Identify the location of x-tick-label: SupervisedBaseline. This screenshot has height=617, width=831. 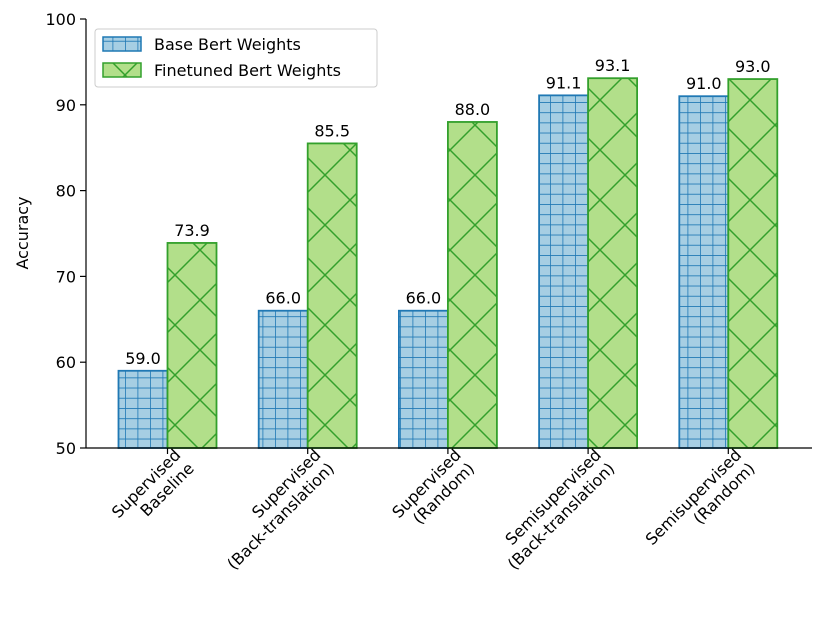
(153, 490).